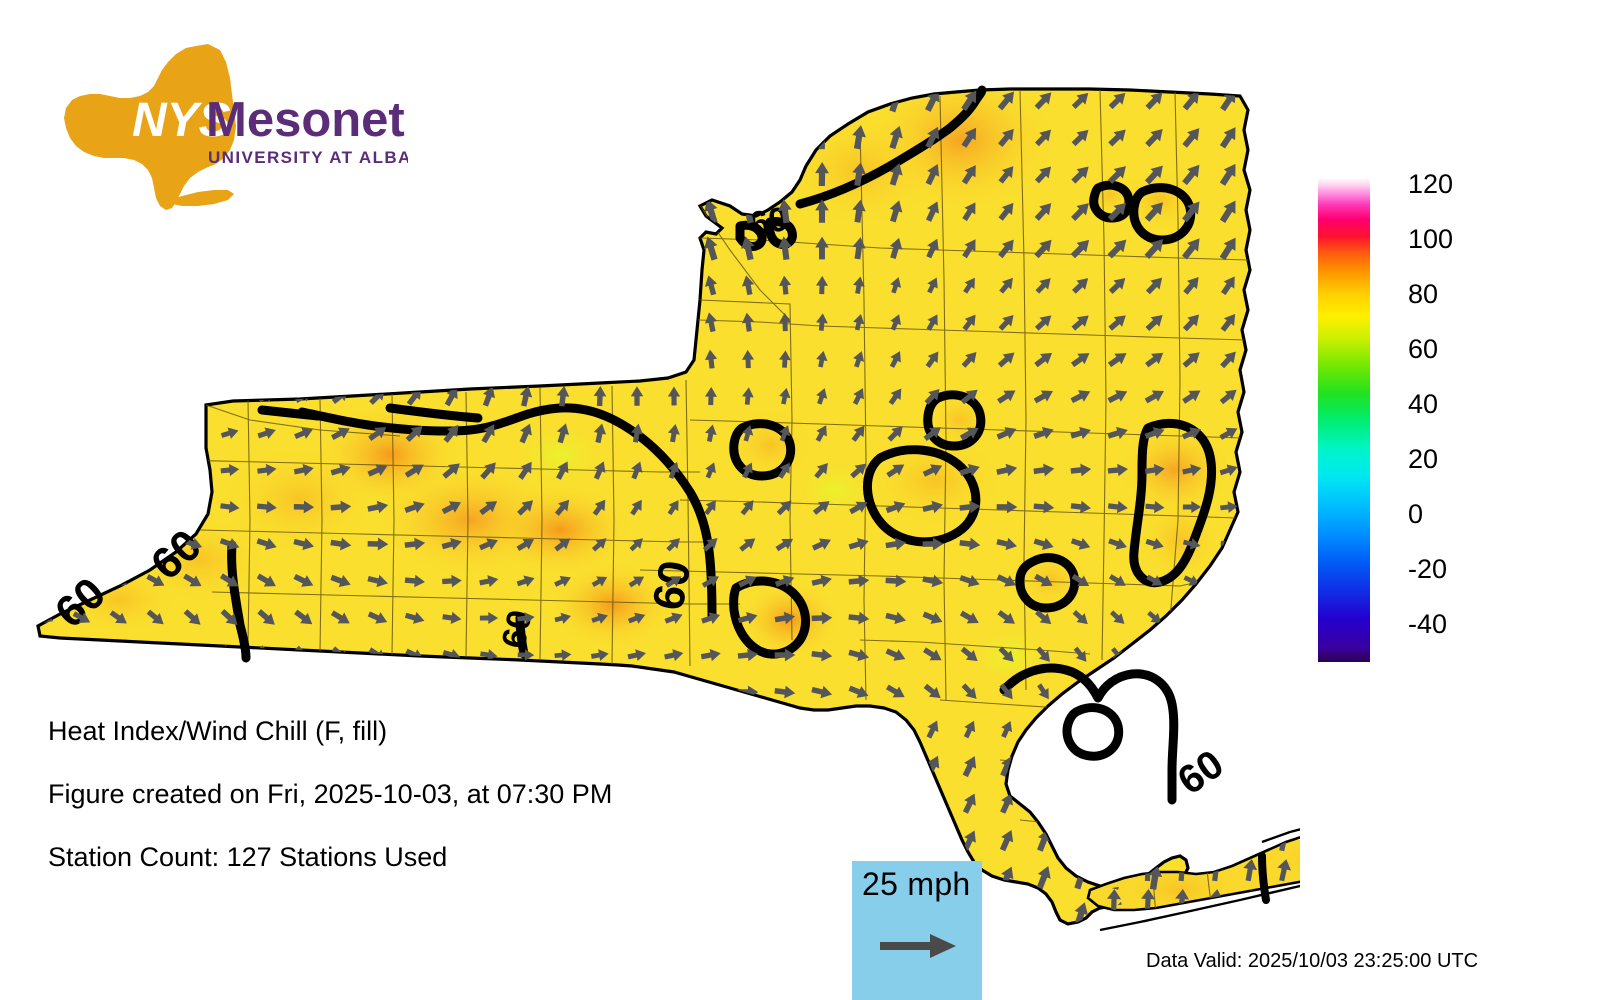 This screenshot has height=1000, width=1600. What do you see at coordinates (1093, 732) in the screenshot?
I see `contour-60-lower-hudson-loop` at bounding box center [1093, 732].